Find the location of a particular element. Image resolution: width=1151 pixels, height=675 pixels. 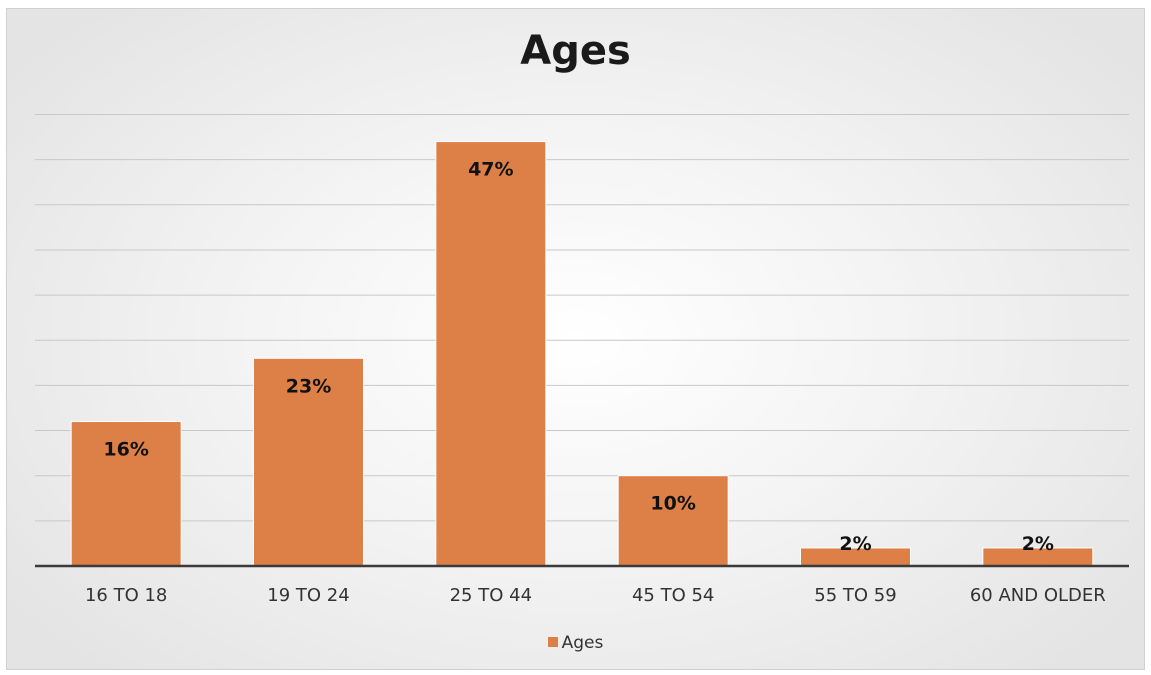

x-tick-label: 45 TO 54 is located at coordinates (673, 595).